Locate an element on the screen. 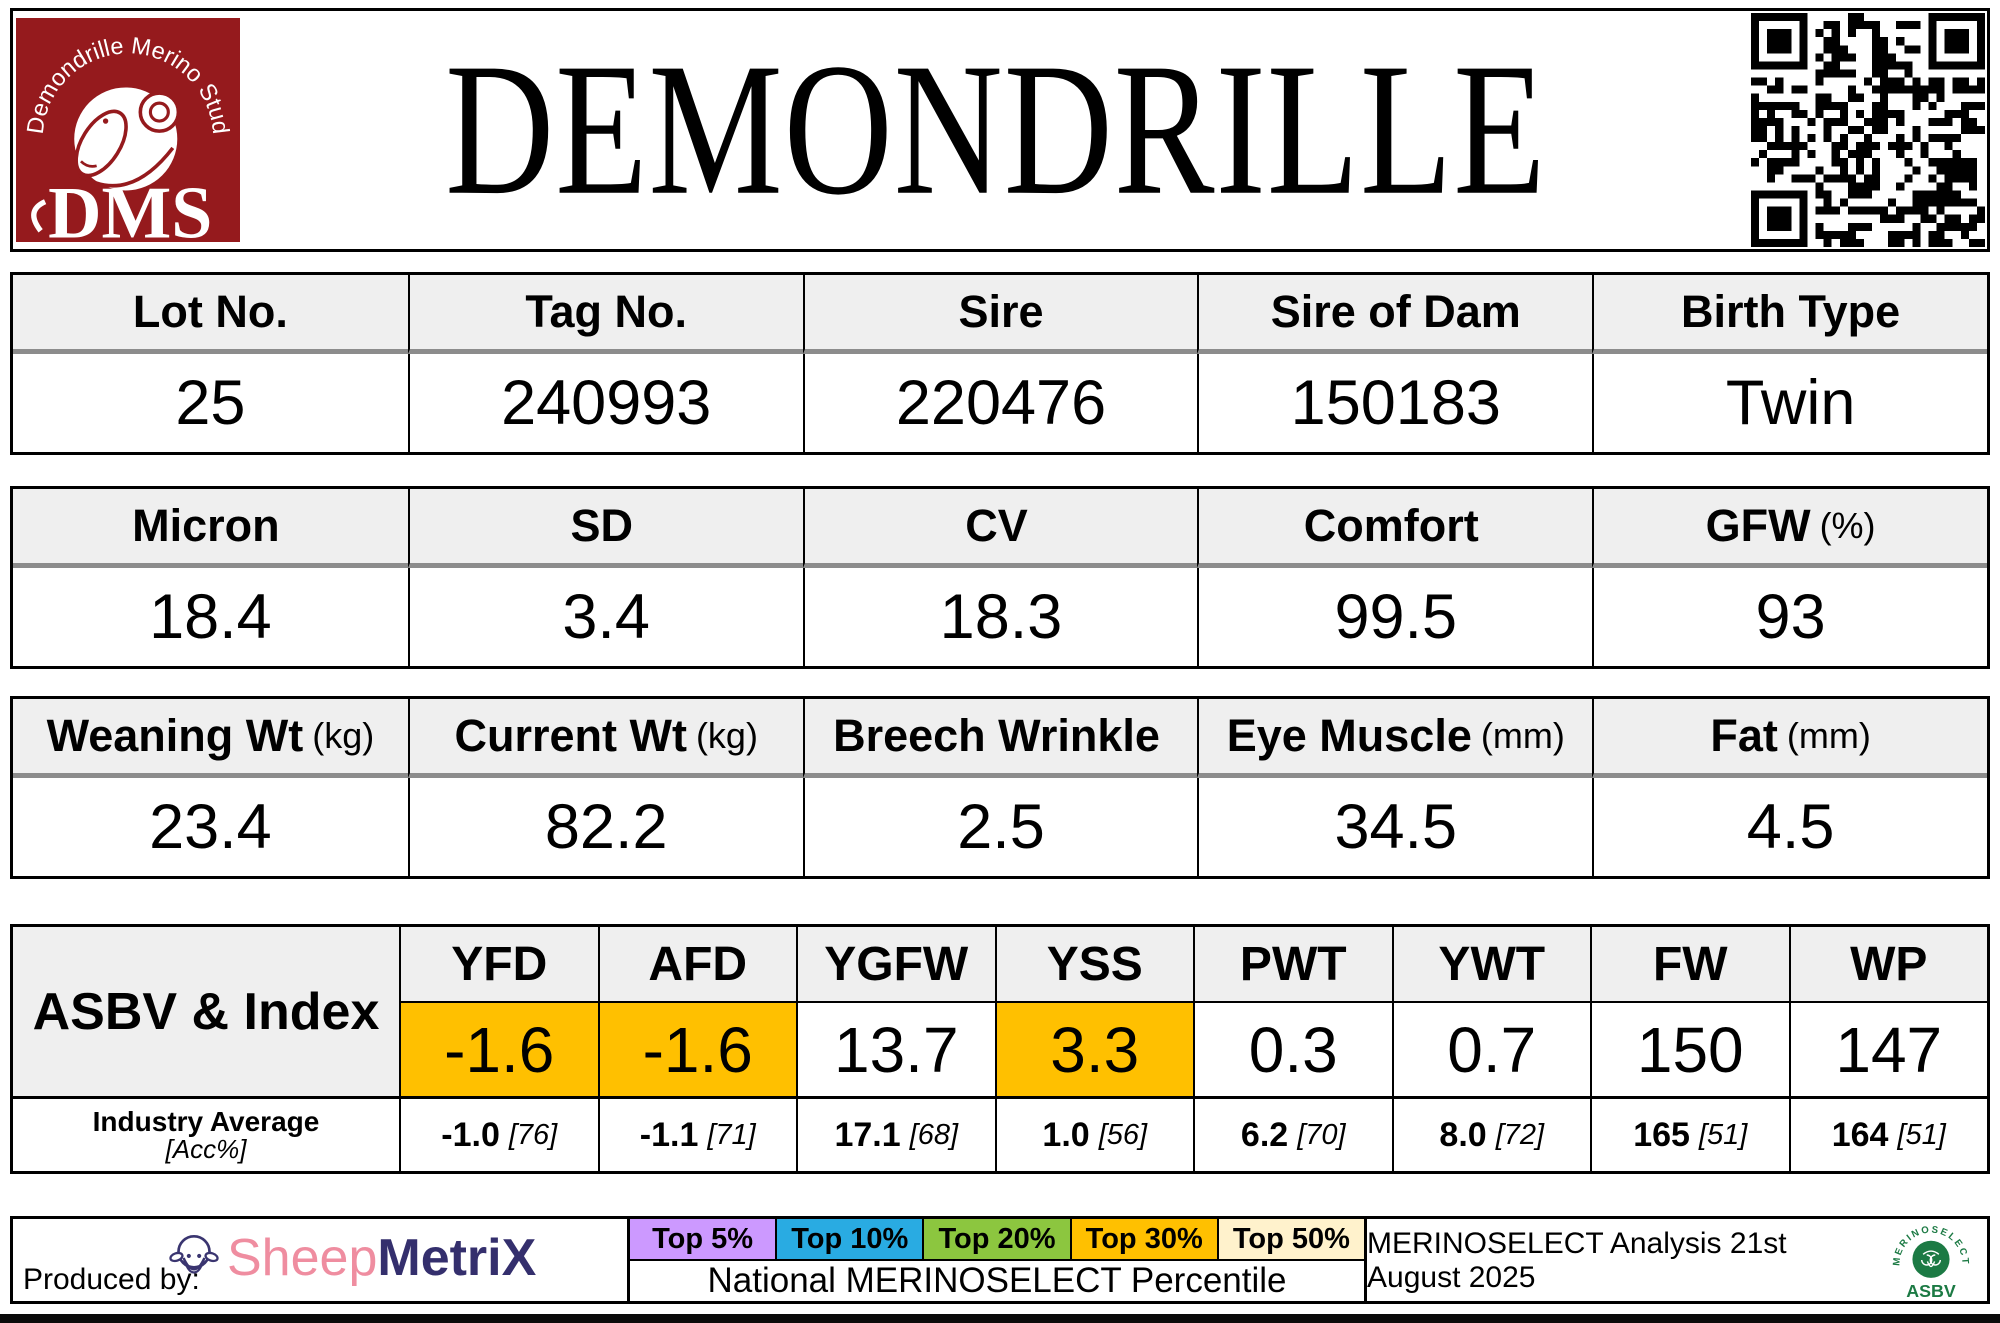 This screenshot has height=1323, width=2000. header-breech-wrinkle: Breech Wrinkle is located at coordinates (1000, 738).